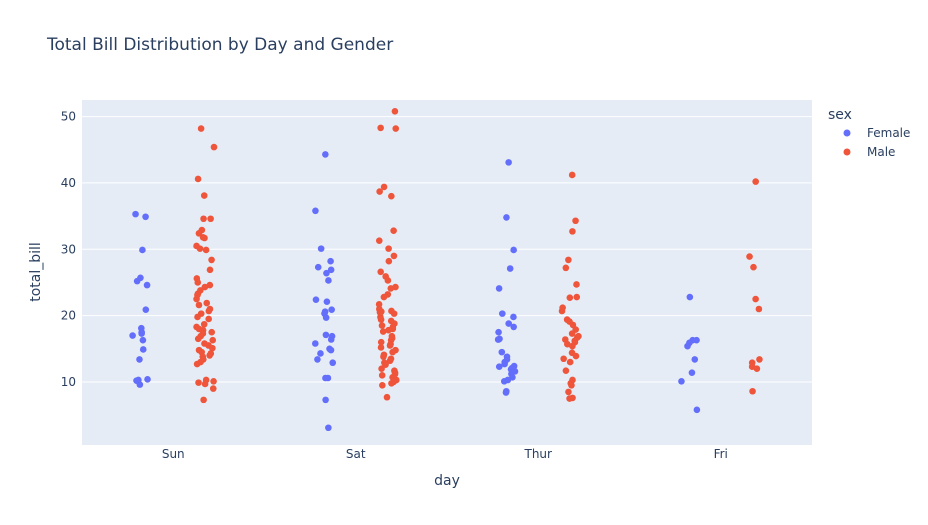 This screenshot has width=928, height=525. I want to click on legend-item-female: Female, so click(877, 133).